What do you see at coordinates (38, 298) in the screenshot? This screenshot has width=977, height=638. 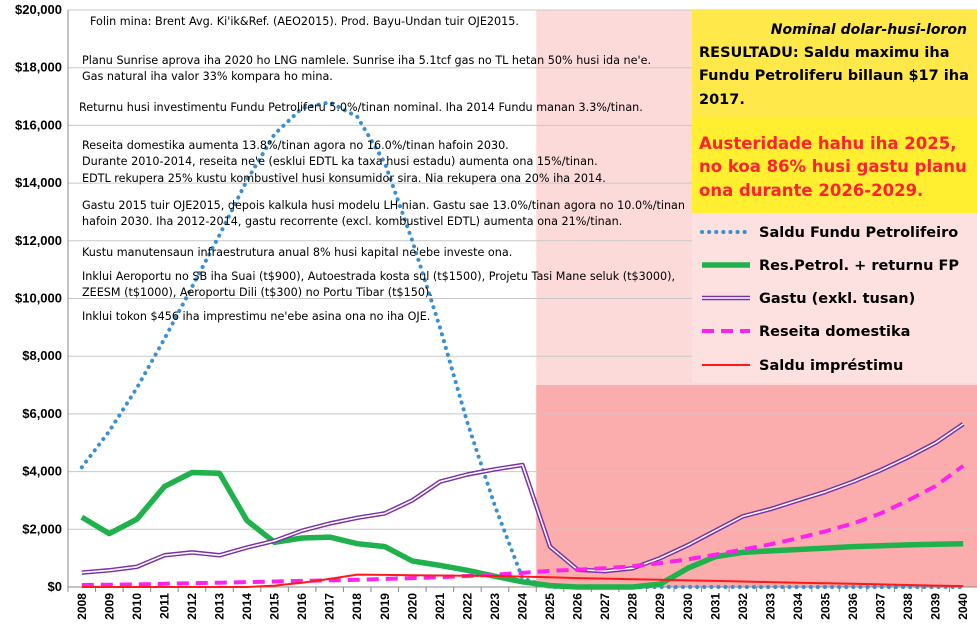 I see `y-tick-label: $10,000` at bounding box center [38, 298].